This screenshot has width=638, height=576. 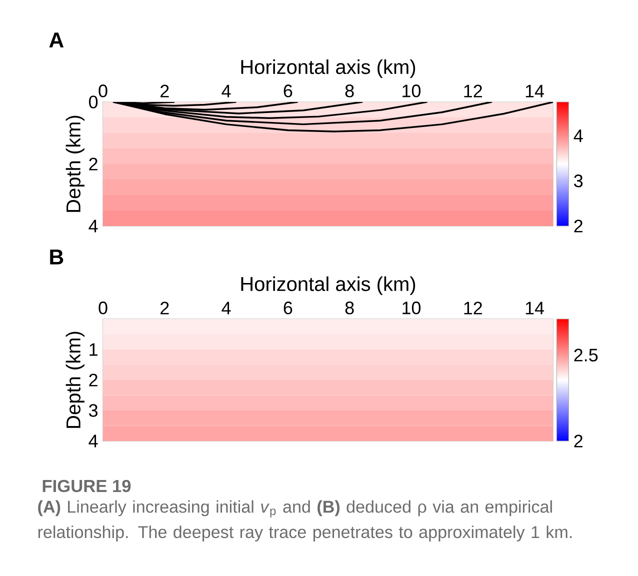 What do you see at coordinates (586, 355) in the screenshot?
I see `color-bar-label: 2.5` at bounding box center [586, 355].